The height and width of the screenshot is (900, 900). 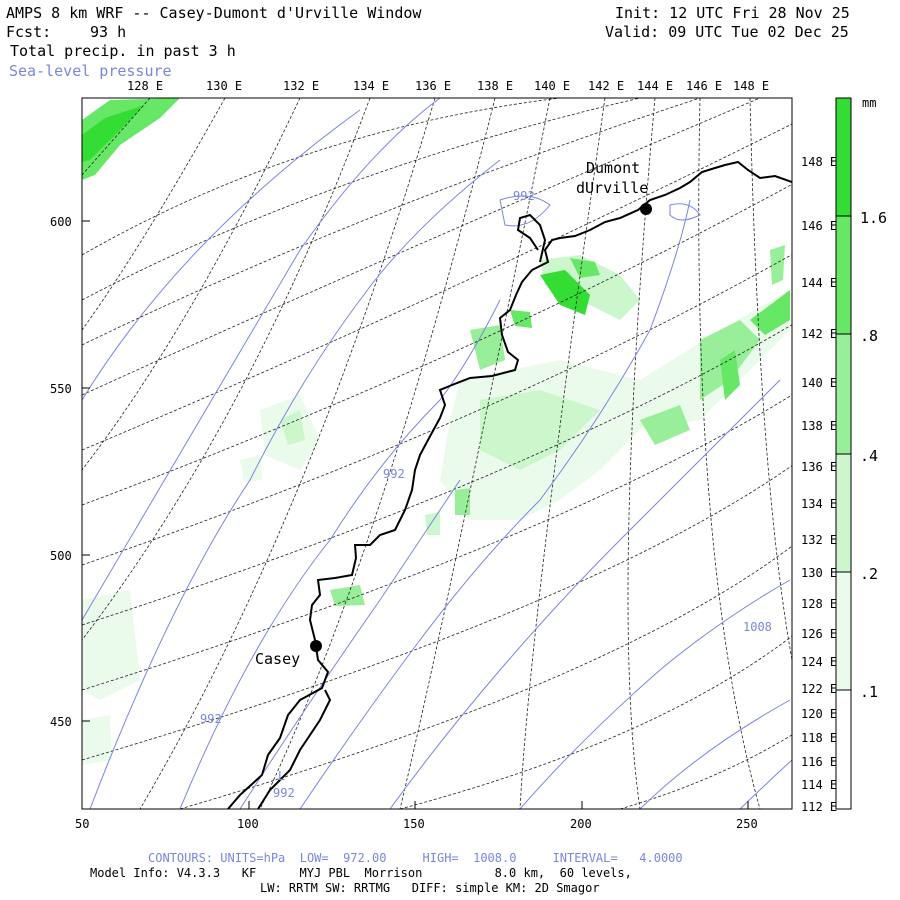 I want to click on y-axis: 600 550 500 450, so click(x=70, y=472).